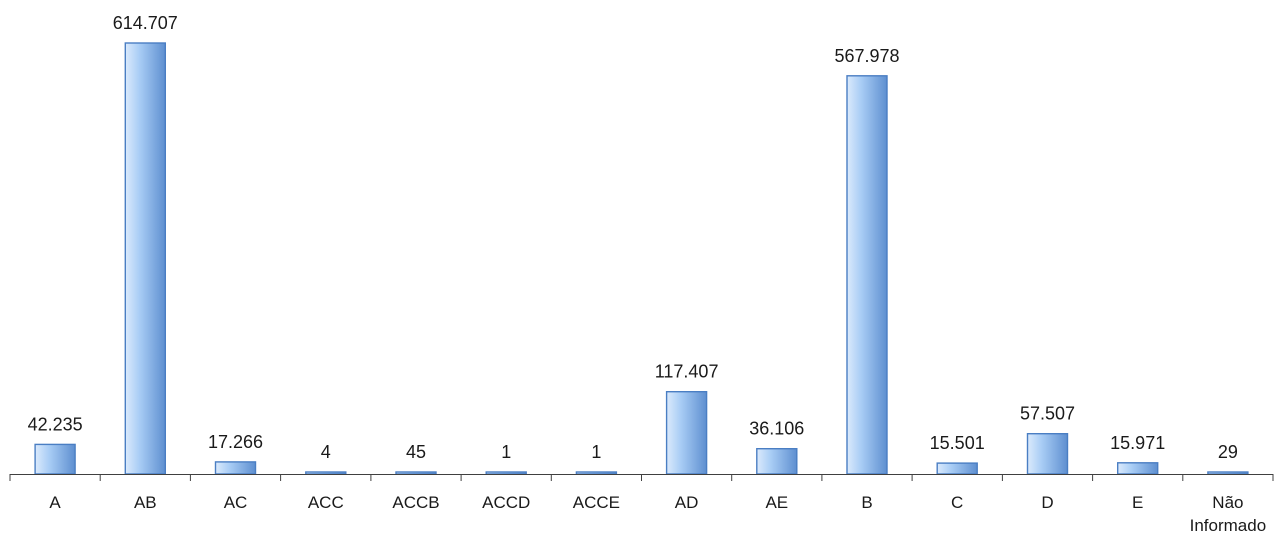 The image size is (1285, 540). What do you see at coordinates (641, 477) in the screenshot?
I see `x-axis` at bounding box center [641, 477].